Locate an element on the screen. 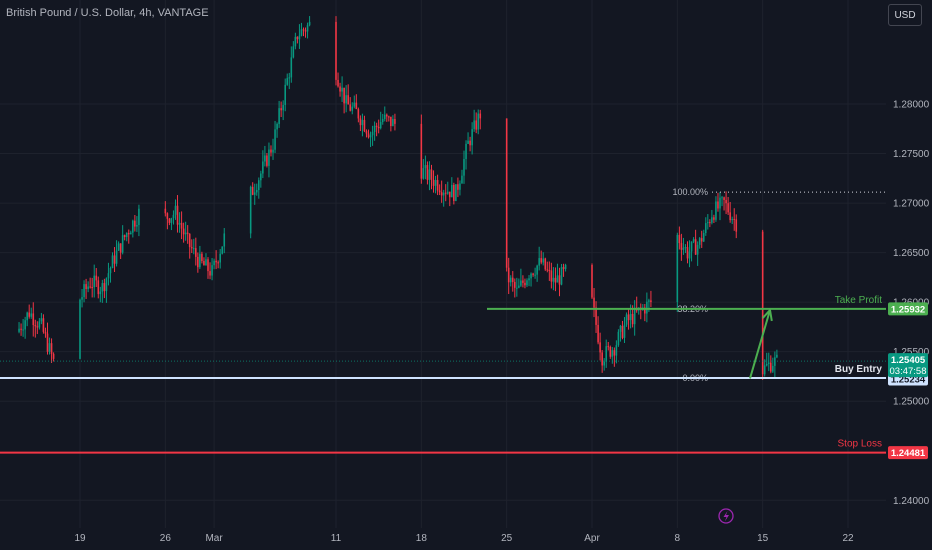 This screenshot has height=550, width=932. target-arrow-head is located at coordinates (767, 314).